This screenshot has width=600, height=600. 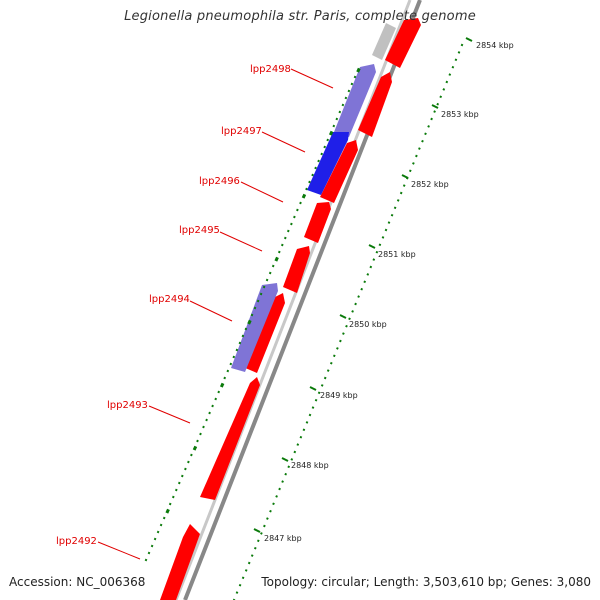 What do you see at coordinates (76, 541) in the screenshot?
I see `gene-label: lpp2492` at bounding box center [76, 541].